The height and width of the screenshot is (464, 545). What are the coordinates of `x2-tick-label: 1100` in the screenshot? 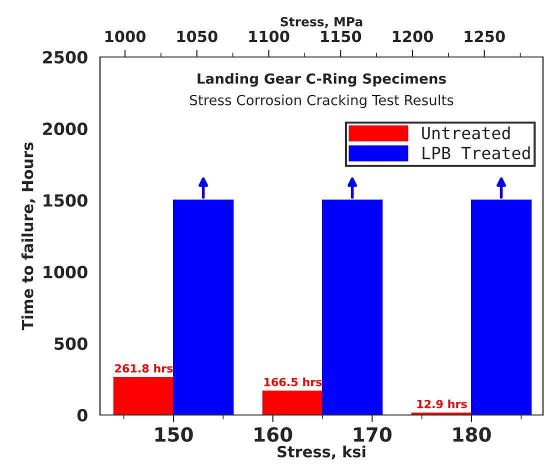 It's located at (269, 36).